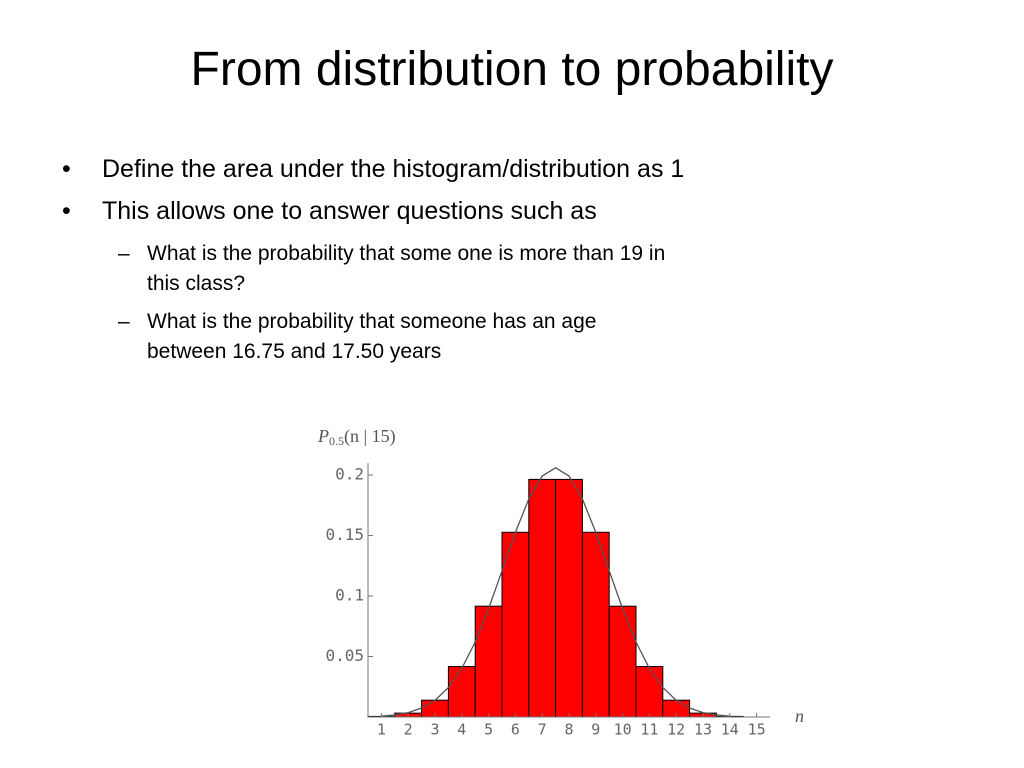 This screenshot has width=1024, height=768. I want to click on y-label-symbol: P, so click(323, 436).